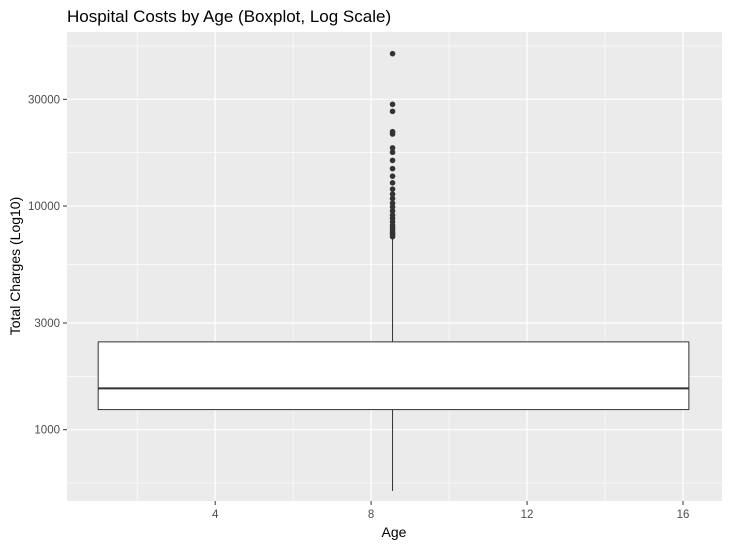  What do you see at coordinates (683, 515) in the screenshot?
I see `x-tick-label: 16` at bounding box center [683, 515].